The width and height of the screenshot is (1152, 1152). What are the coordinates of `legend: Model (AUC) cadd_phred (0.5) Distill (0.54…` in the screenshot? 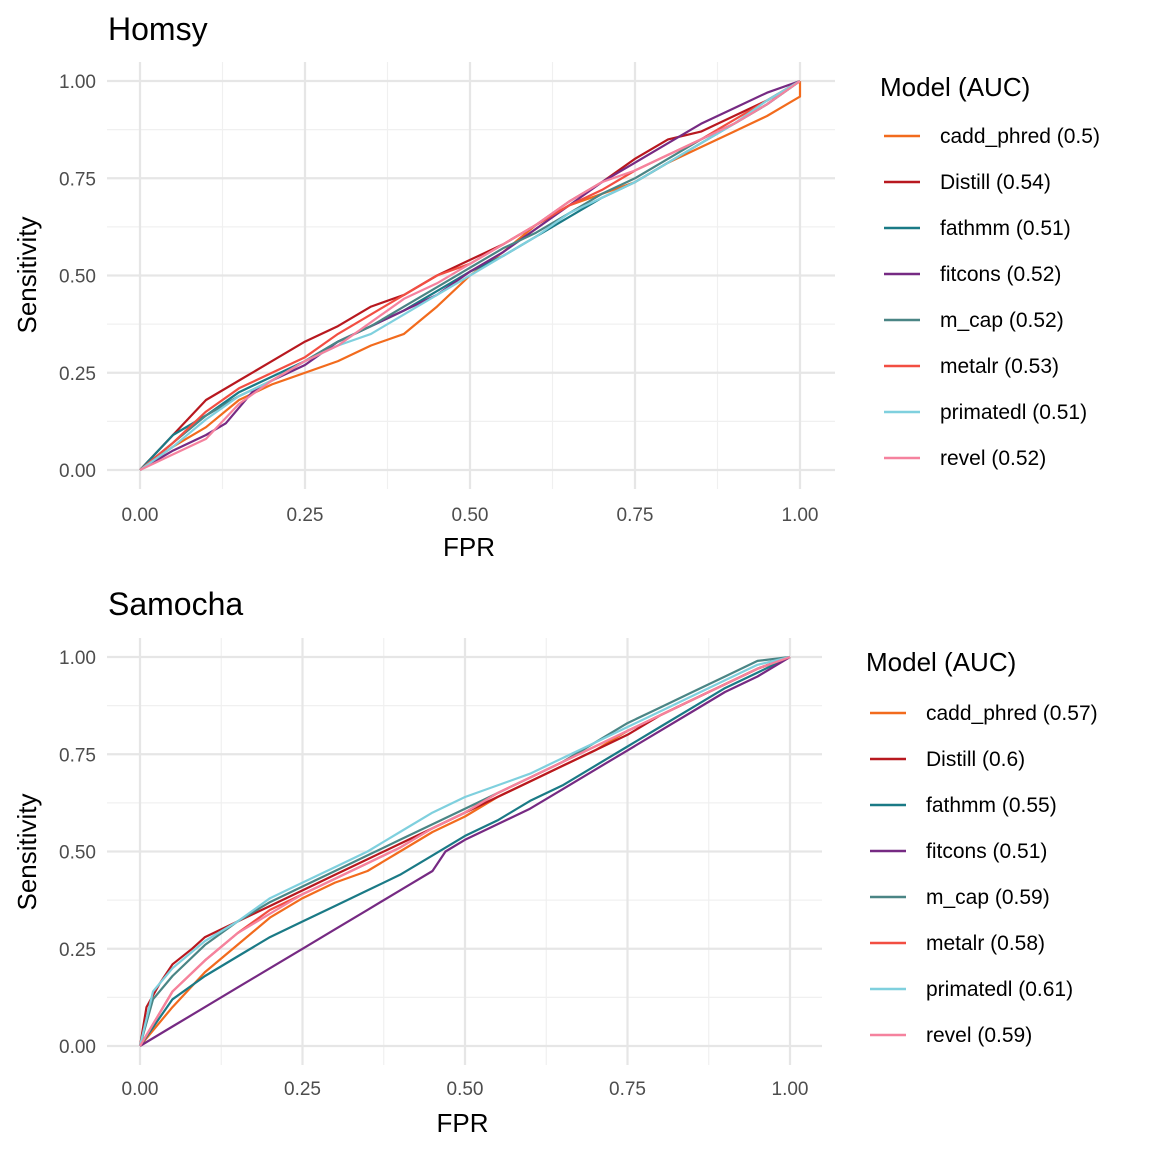 It's located at (990, 271).